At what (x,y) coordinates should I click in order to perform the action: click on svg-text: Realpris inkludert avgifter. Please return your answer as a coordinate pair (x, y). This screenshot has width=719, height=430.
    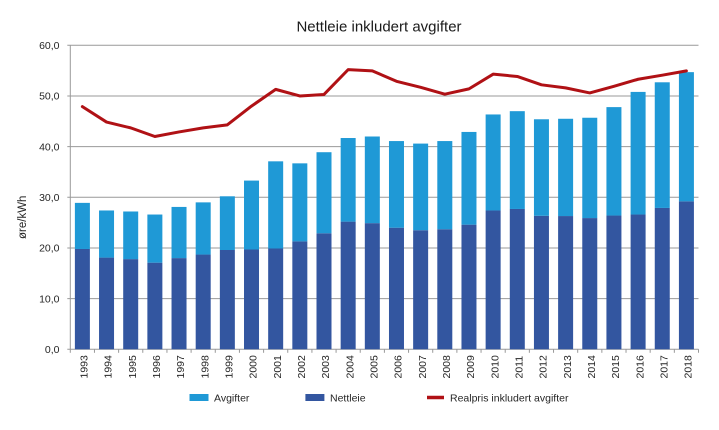
    Looking at the image, I should click on (509, 399).